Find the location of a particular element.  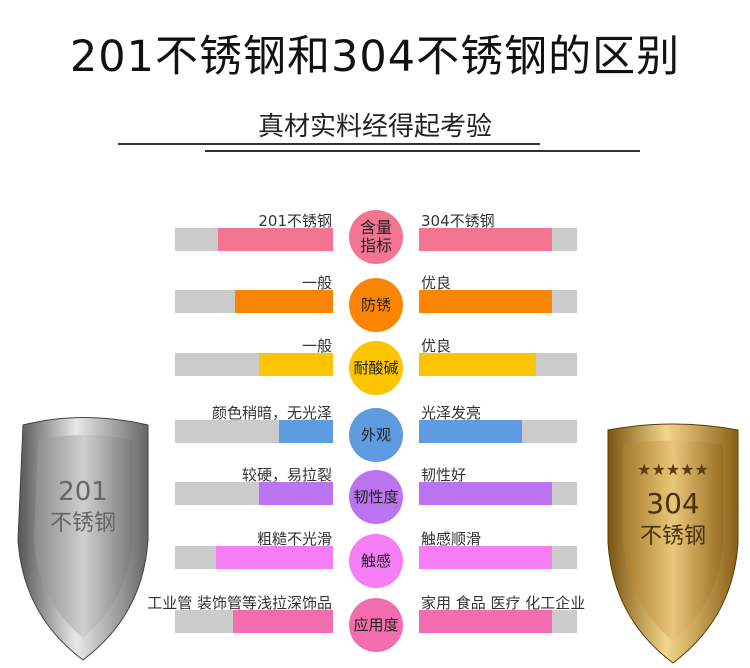

shield-201-text: 201 is located at coordinates (83, 492).